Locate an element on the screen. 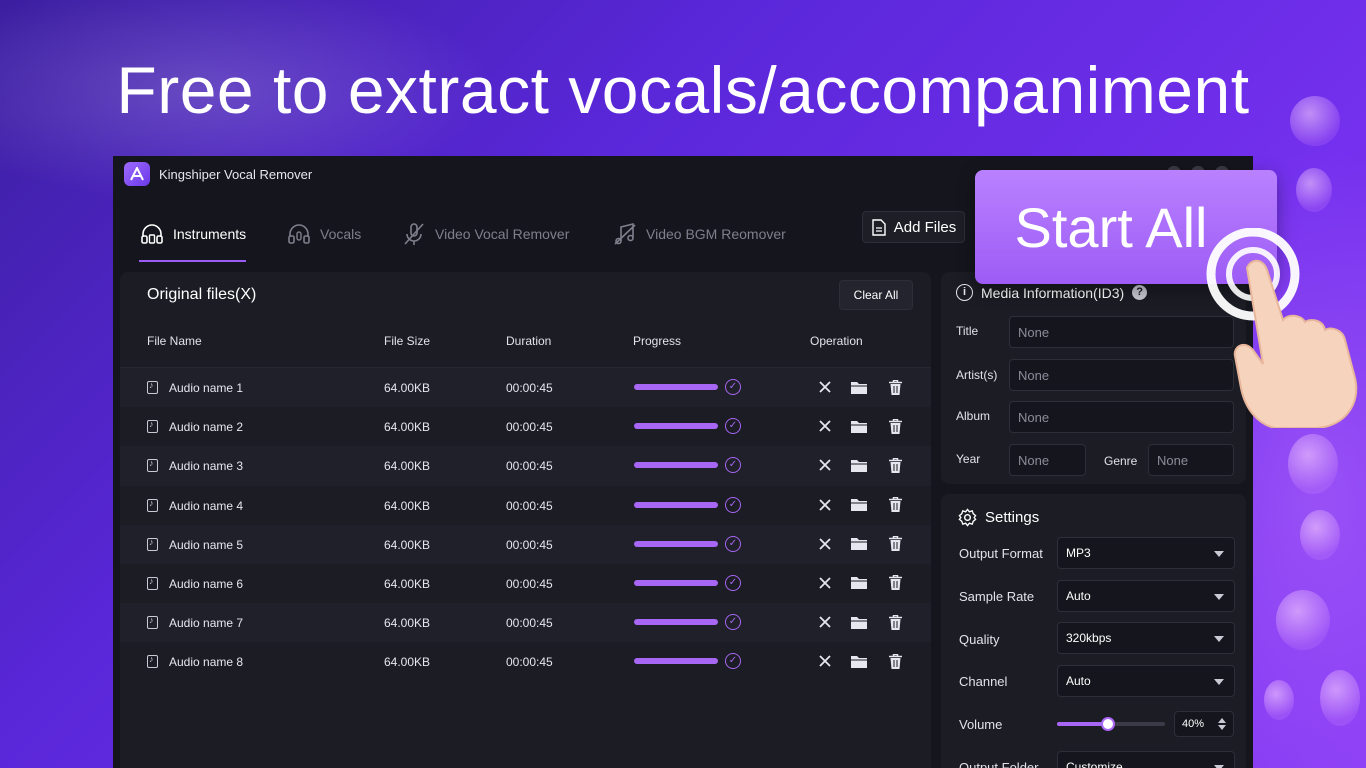  col-progress: Progress is located at coordinates (657, 341).